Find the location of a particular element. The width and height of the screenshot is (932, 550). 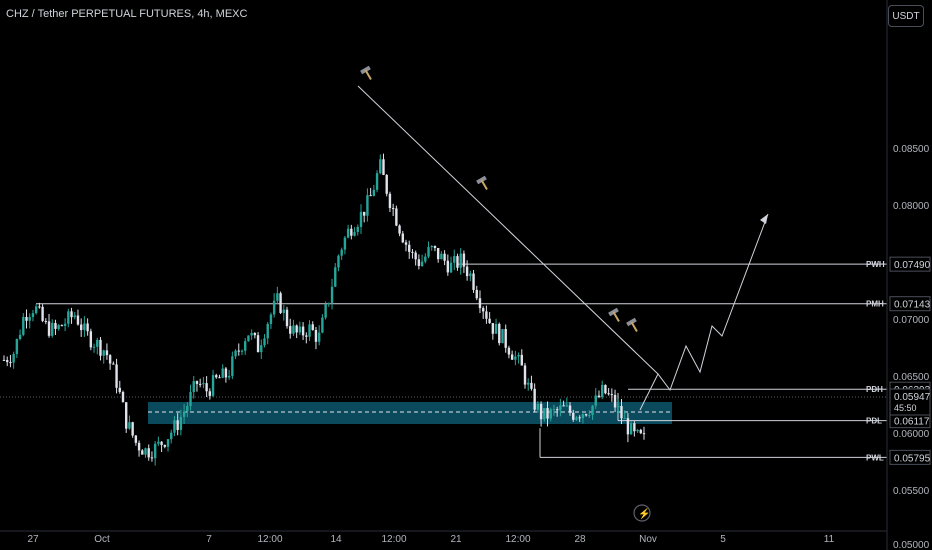

time-tick-label: 12:00 is located at coordinates (393, 539).